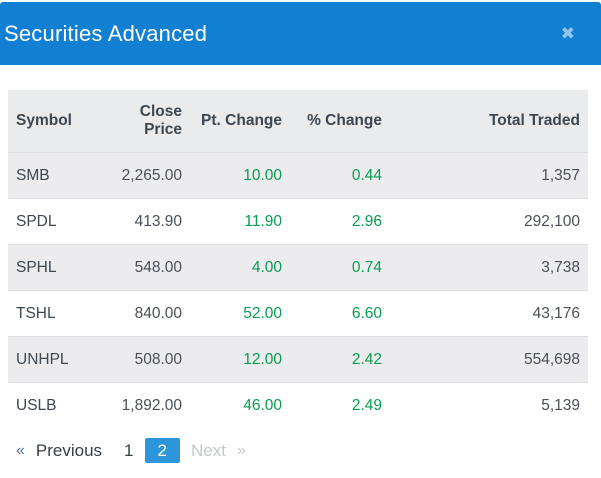 The image size is (601, 478). I want to click on cell-total-traded: 43,176, so click(489, 313).